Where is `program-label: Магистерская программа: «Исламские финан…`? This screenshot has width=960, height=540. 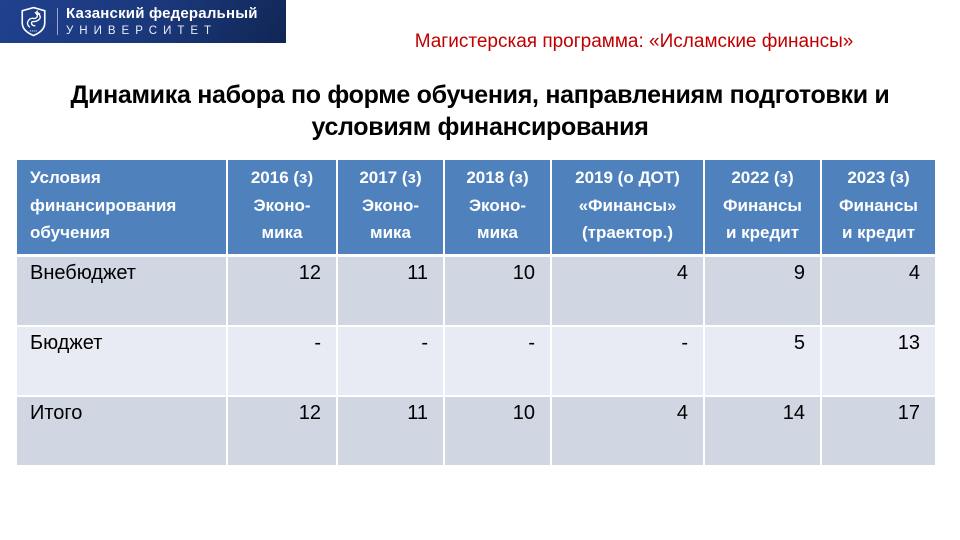
program-label: Магистерская программа: «Исламские финан… is located at coordinates (634, 41).